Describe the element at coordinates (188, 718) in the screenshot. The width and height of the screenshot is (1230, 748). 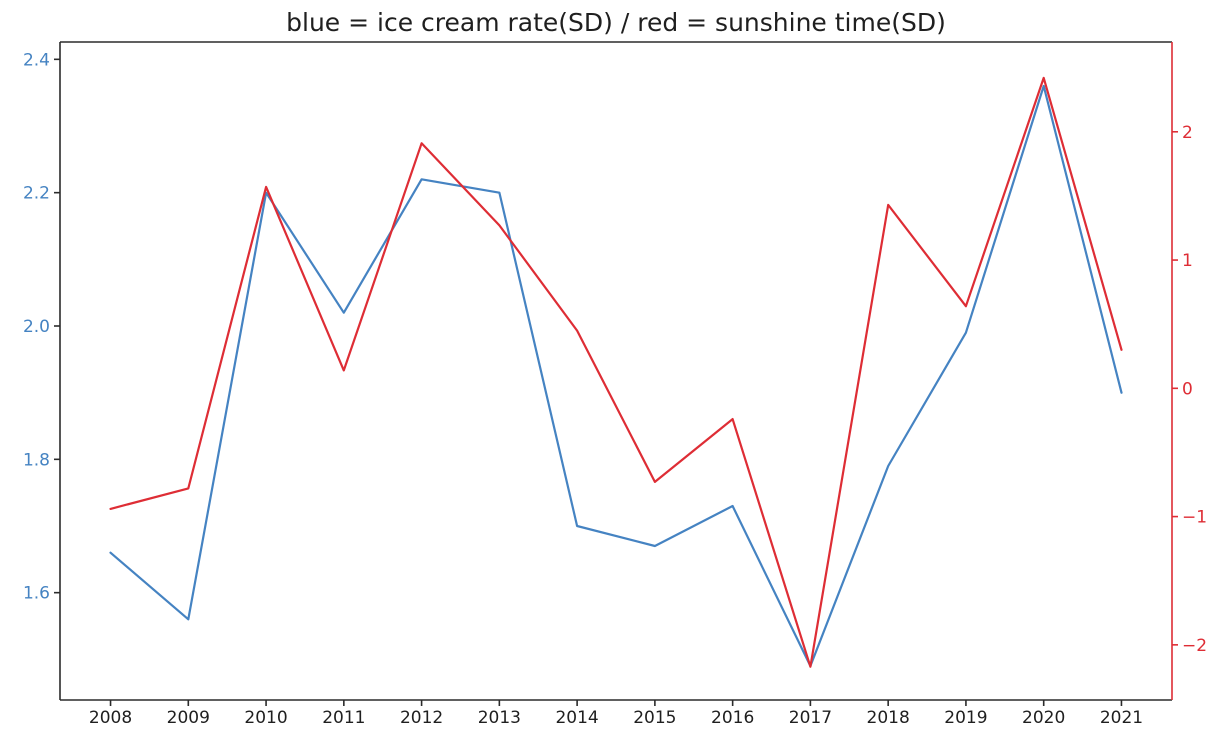
I see `x-axis-tick-label: 2009` at that location.